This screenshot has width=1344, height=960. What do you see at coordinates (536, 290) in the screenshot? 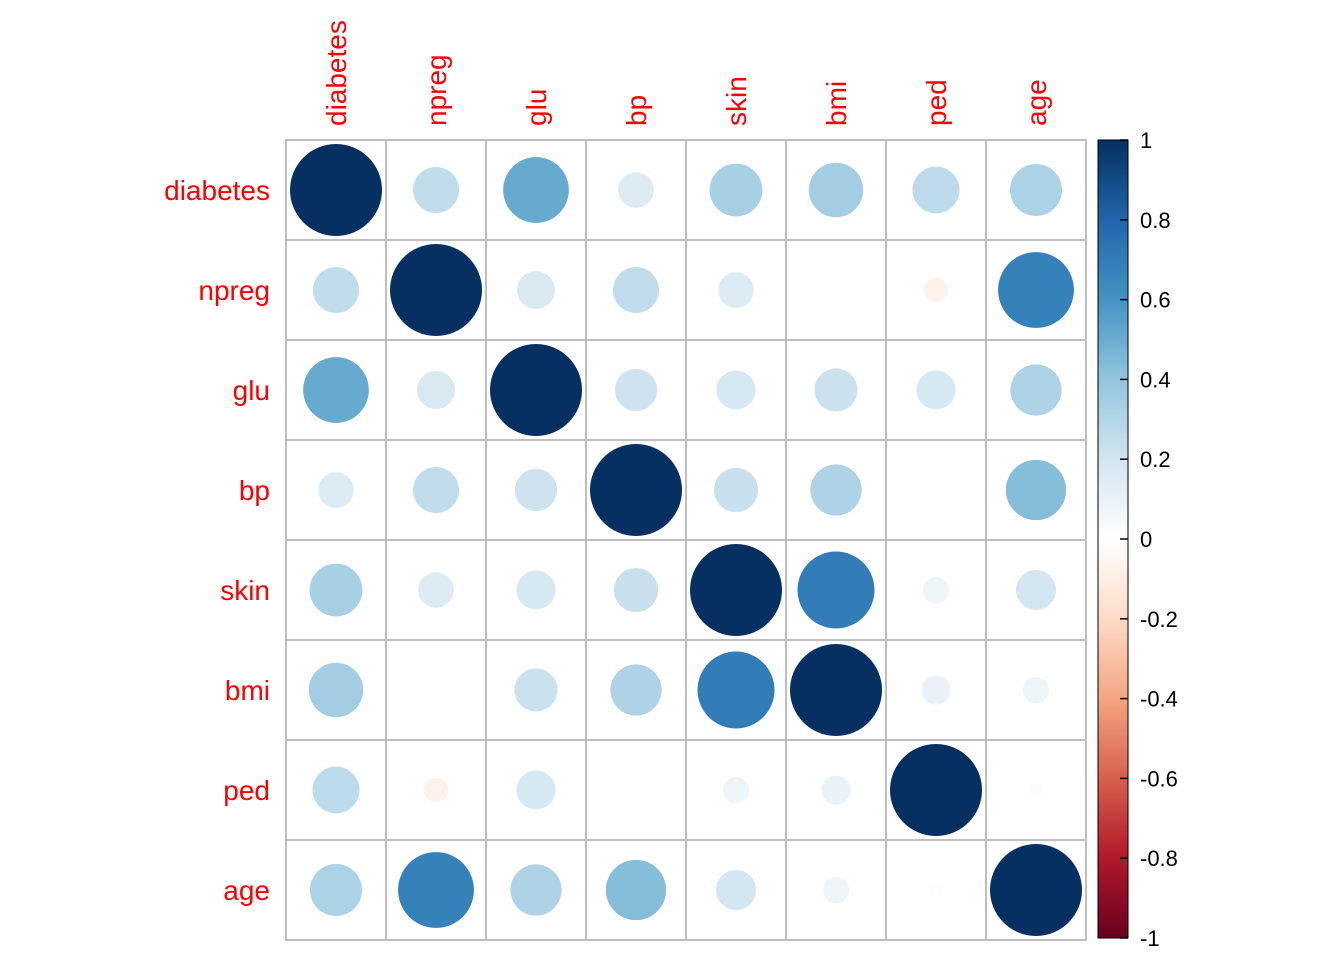
I see `correlation-circle-npreg-glu` at bounding box center [536, 290].